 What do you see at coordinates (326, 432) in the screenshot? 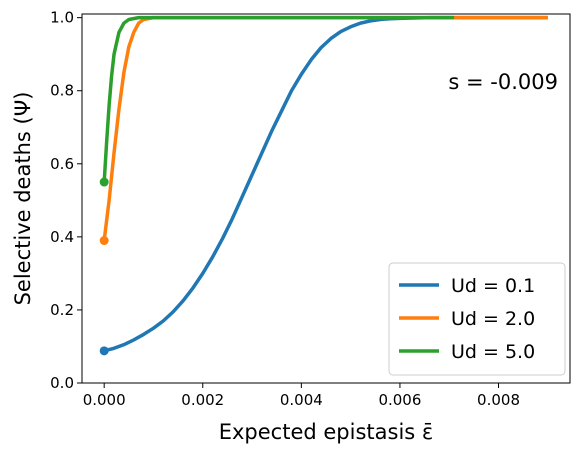
I see `x-axis-label: Expected epistasis ε̄` at bounding box center [326, 432].